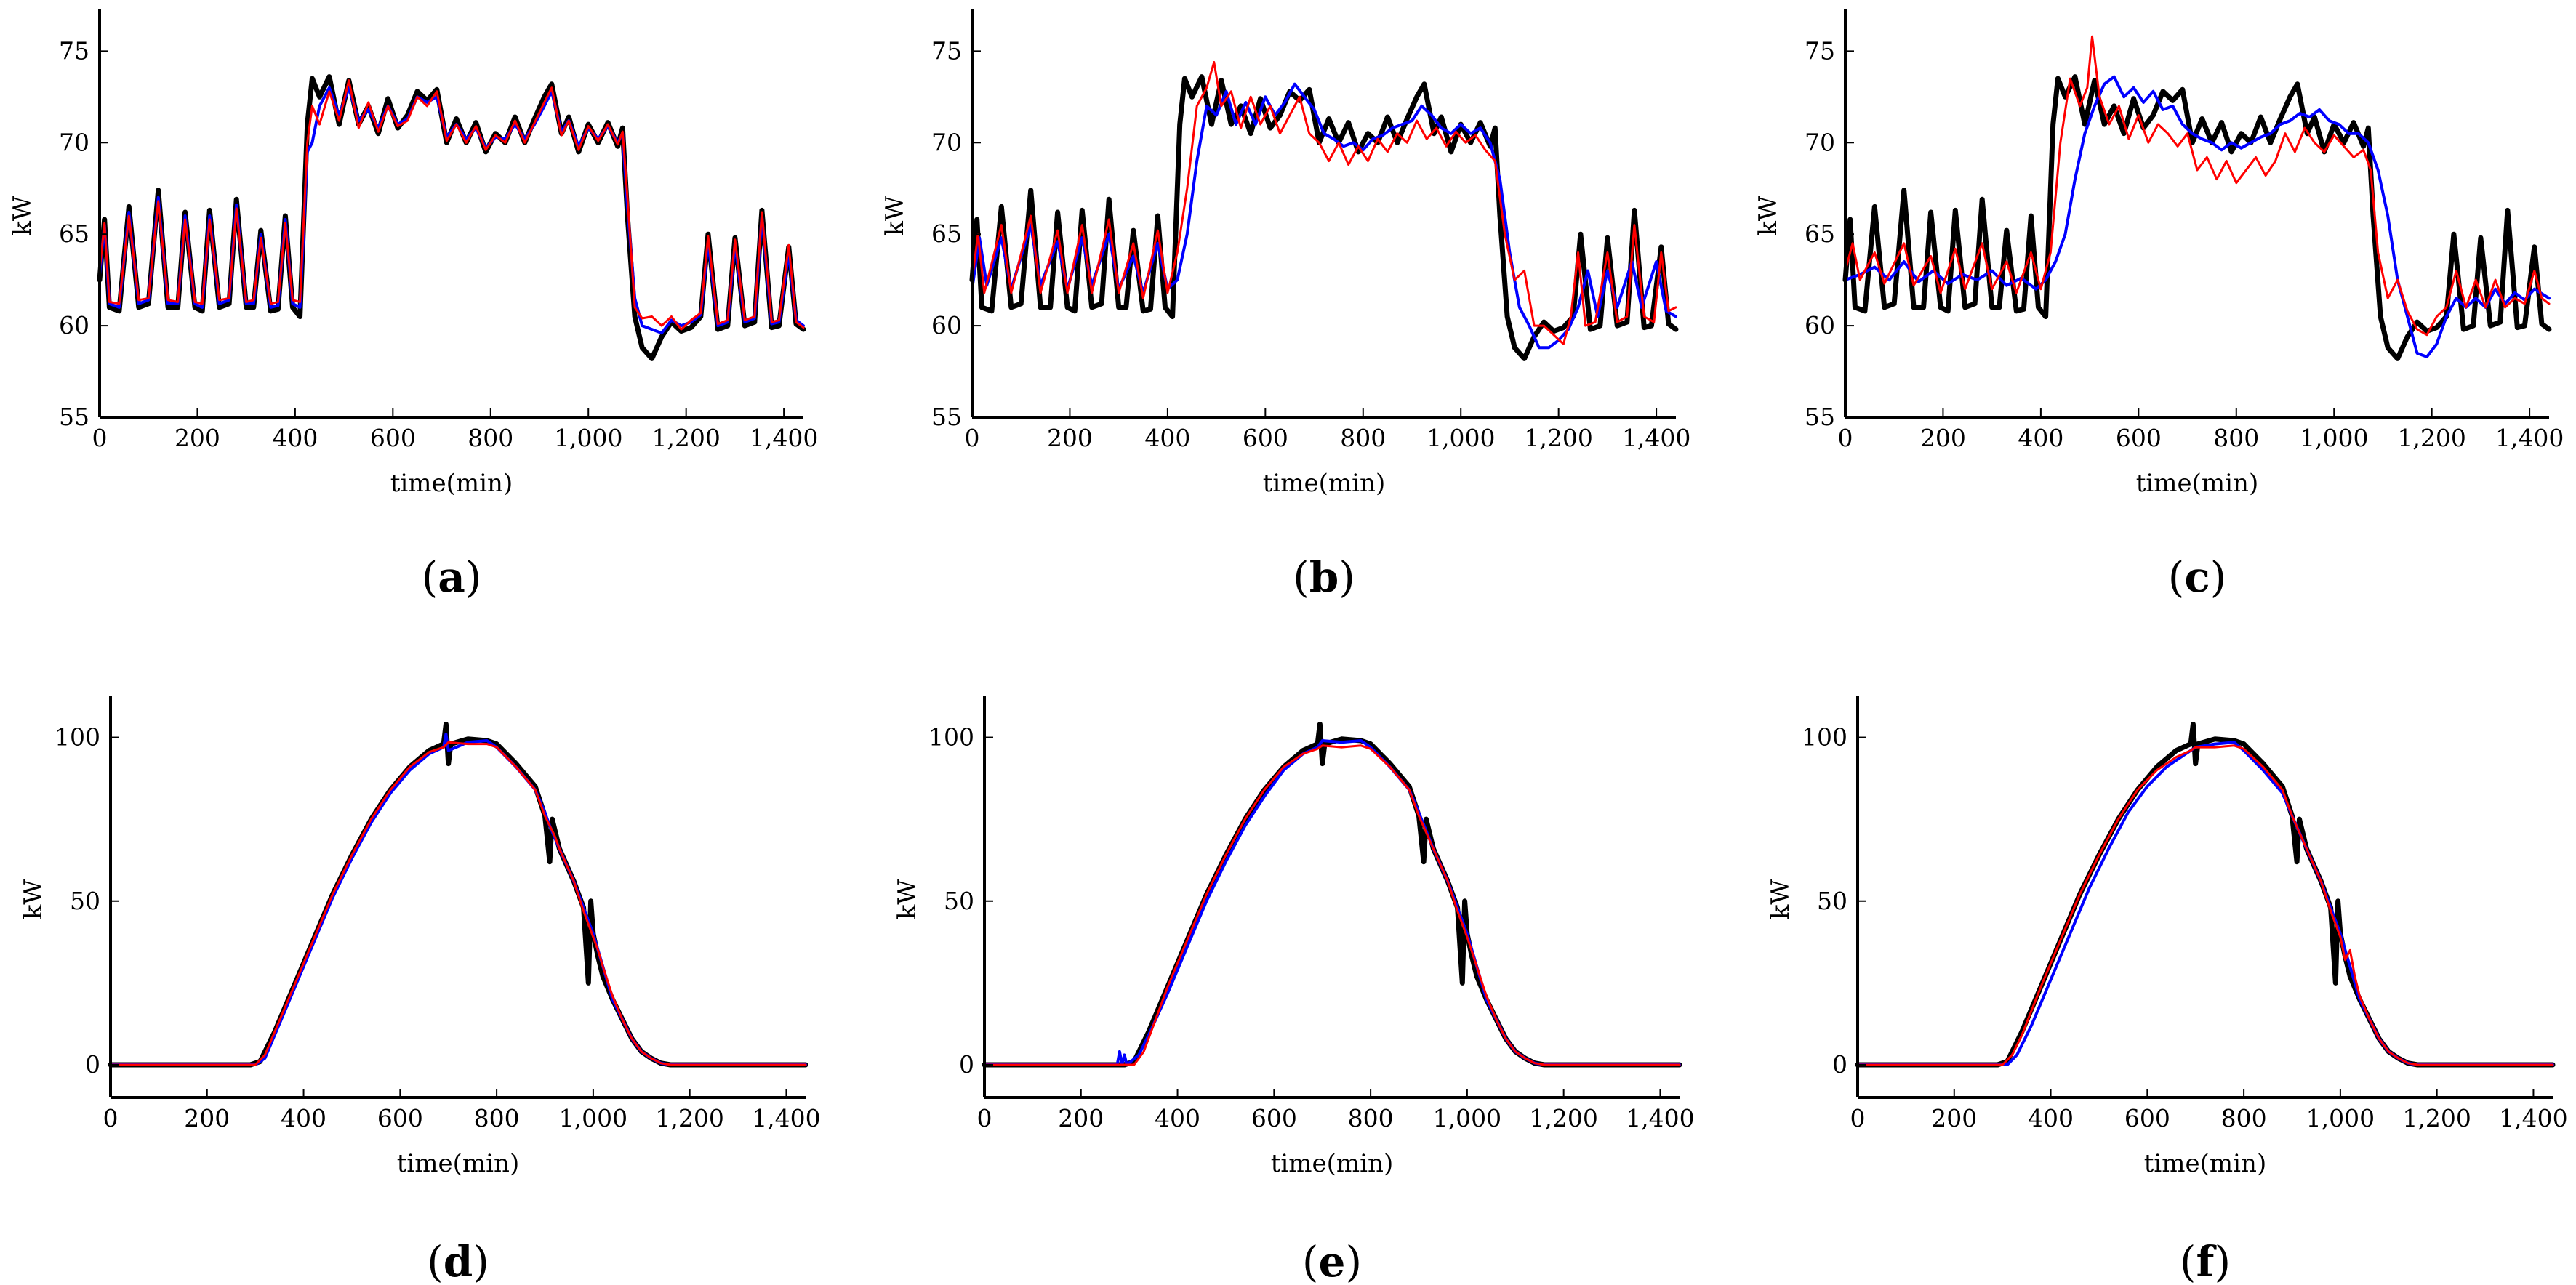  I want to click on caption-letter: d, so click(459, 1261).